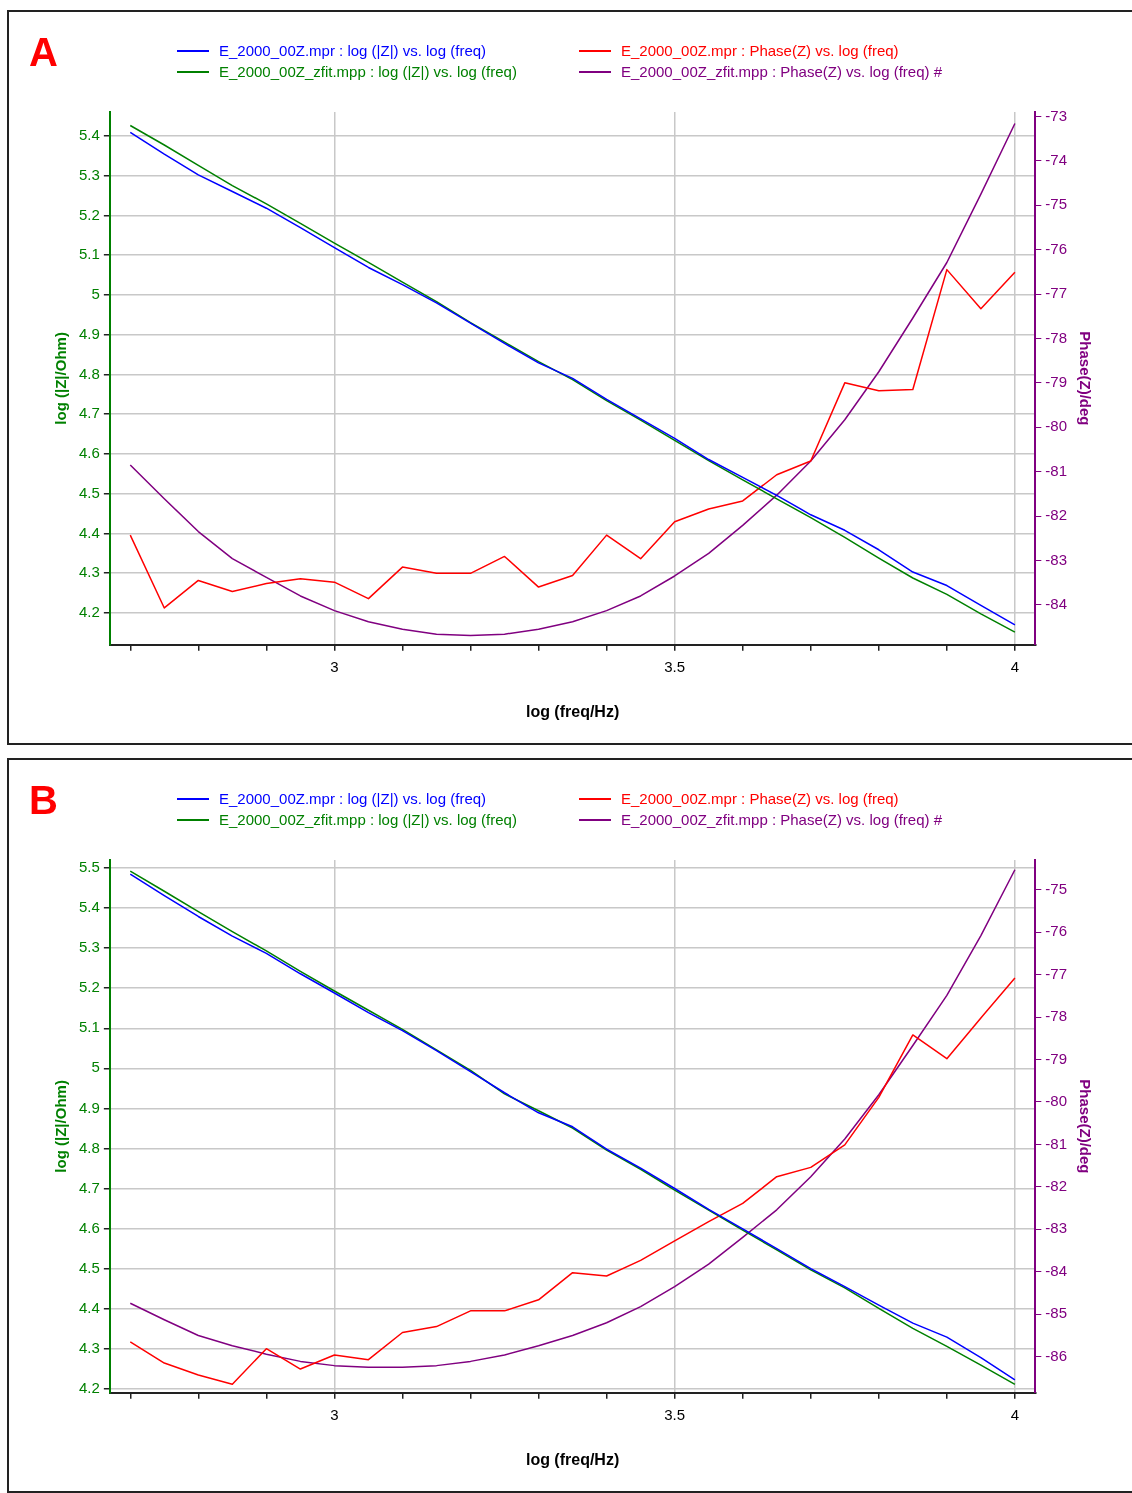  What do you see at coordinates (43, 52) in the screenshot?
I see `chart-title: A` at bounding box center [43, 52].